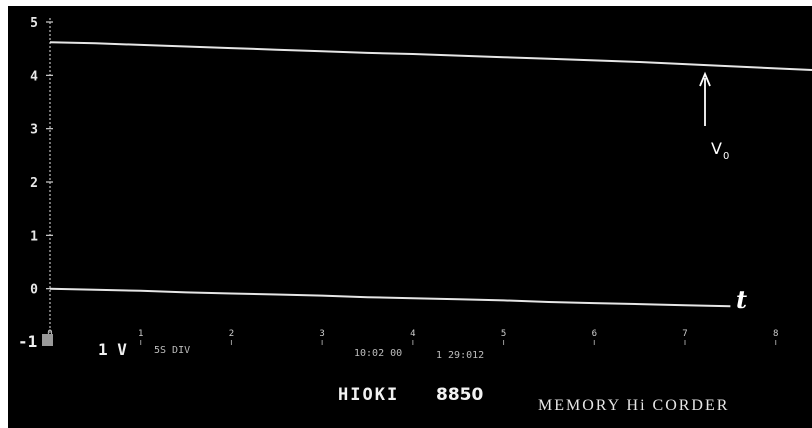  What do you see at coordinates (684, 334) in the screenshot?
I see `x-tick-label: 7` at bounding box center [684, 334].